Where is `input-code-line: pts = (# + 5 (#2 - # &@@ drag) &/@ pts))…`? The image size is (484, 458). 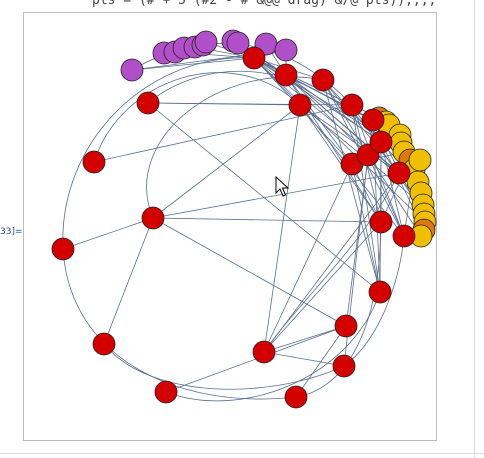
input-code-line: pts = (# + 5 (#2 - # &@@ drag) &/@ pts))… is located at coordinates (264, 4).